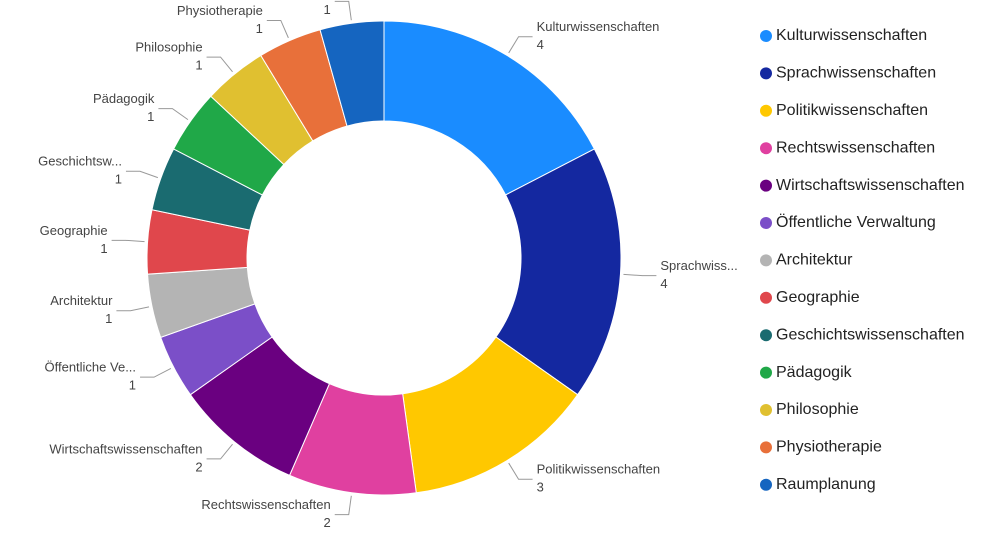 Image resolution: width=1007 pixels, height=538 pixels. Describe the element at coordinates (168, 47) in the screenshot. I see `slice-label: Philosophie` at that location.